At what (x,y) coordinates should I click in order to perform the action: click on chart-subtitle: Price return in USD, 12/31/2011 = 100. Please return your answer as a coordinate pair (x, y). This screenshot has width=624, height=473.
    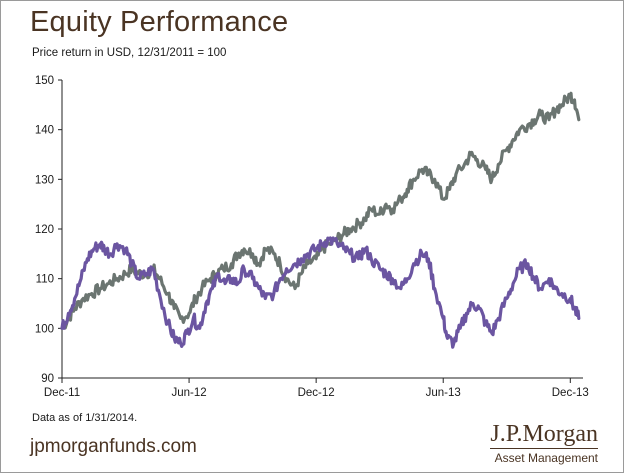
    Looking at the image, I should click on (129, 53).